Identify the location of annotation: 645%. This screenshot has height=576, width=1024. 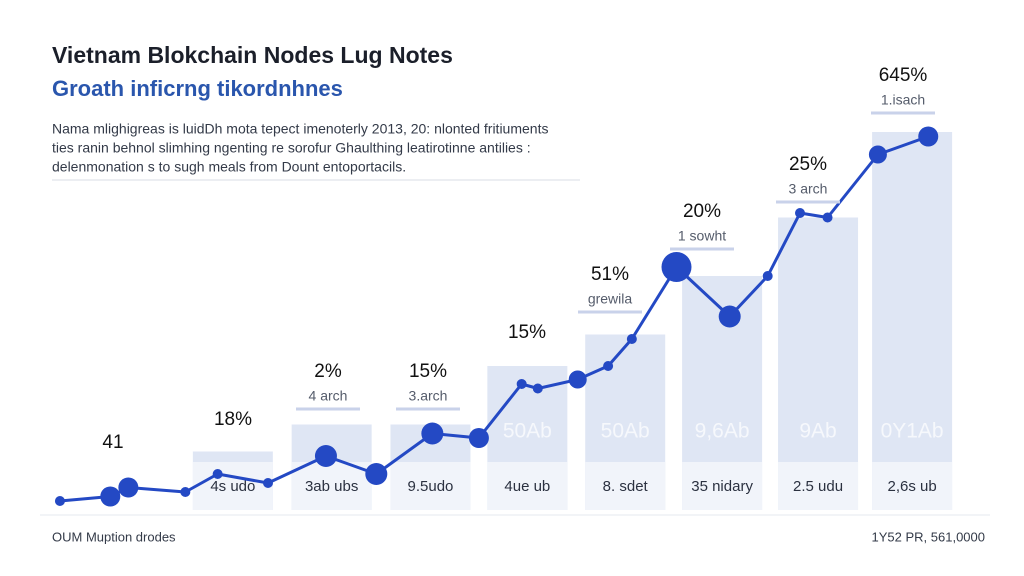
(903, 75).